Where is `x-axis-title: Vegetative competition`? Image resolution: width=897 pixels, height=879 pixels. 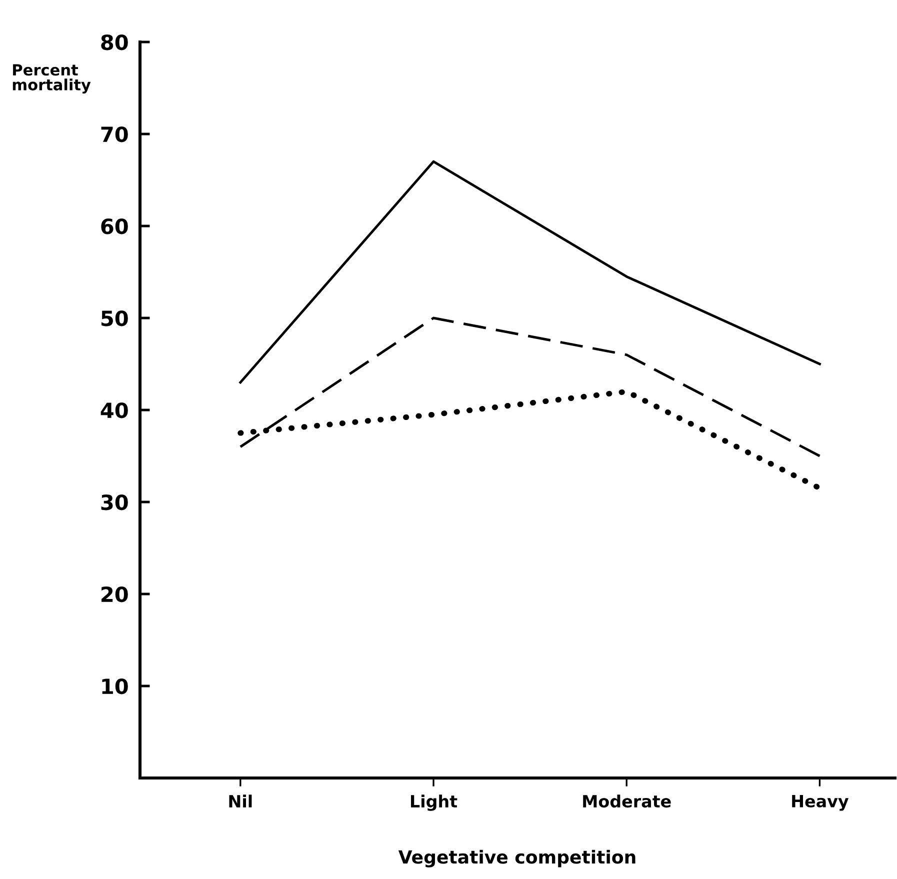 x-axis-title: Vegetative competition is located at coordinates (517, 859).